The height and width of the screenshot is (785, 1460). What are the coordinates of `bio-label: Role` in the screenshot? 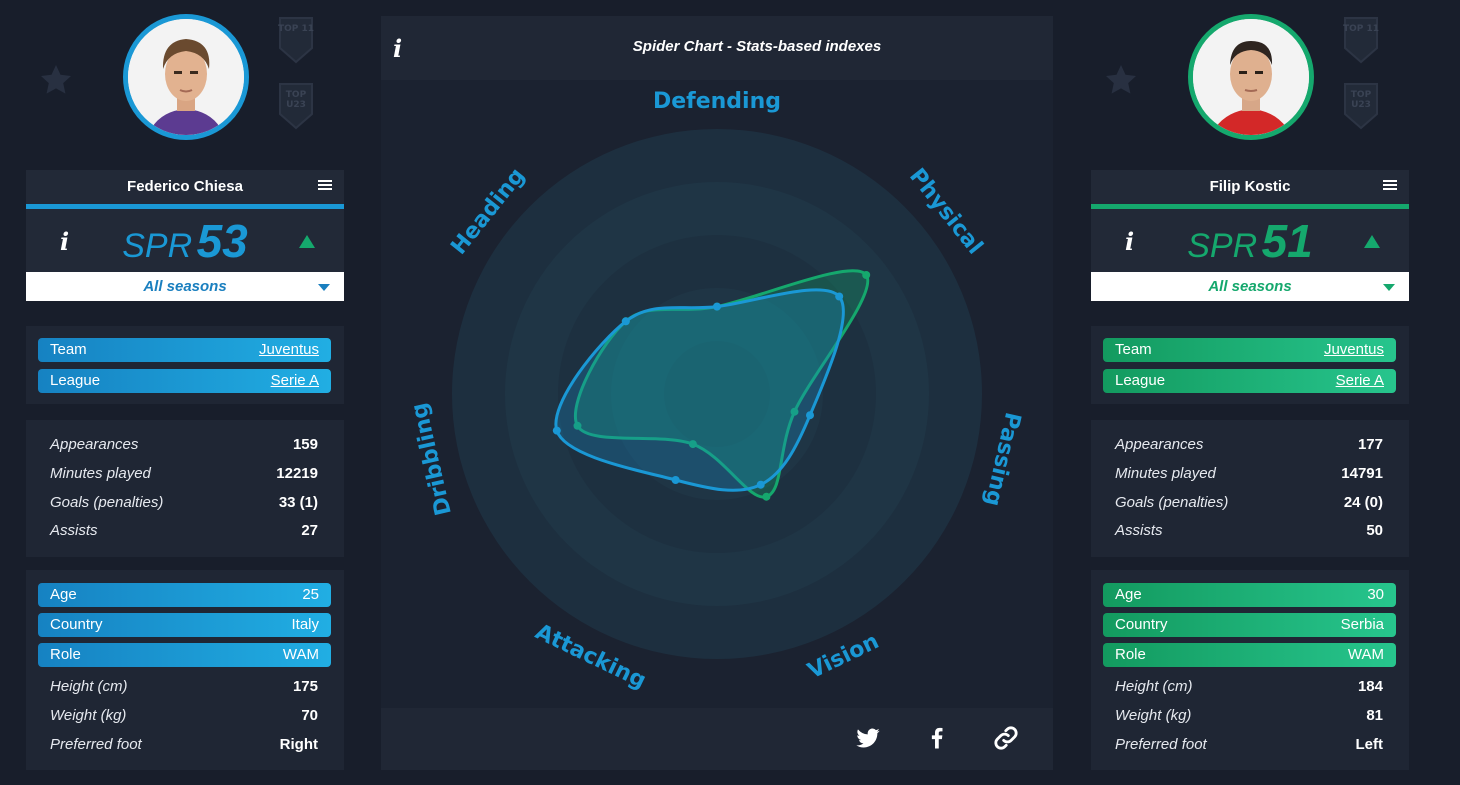 It's located at (1130, 654).